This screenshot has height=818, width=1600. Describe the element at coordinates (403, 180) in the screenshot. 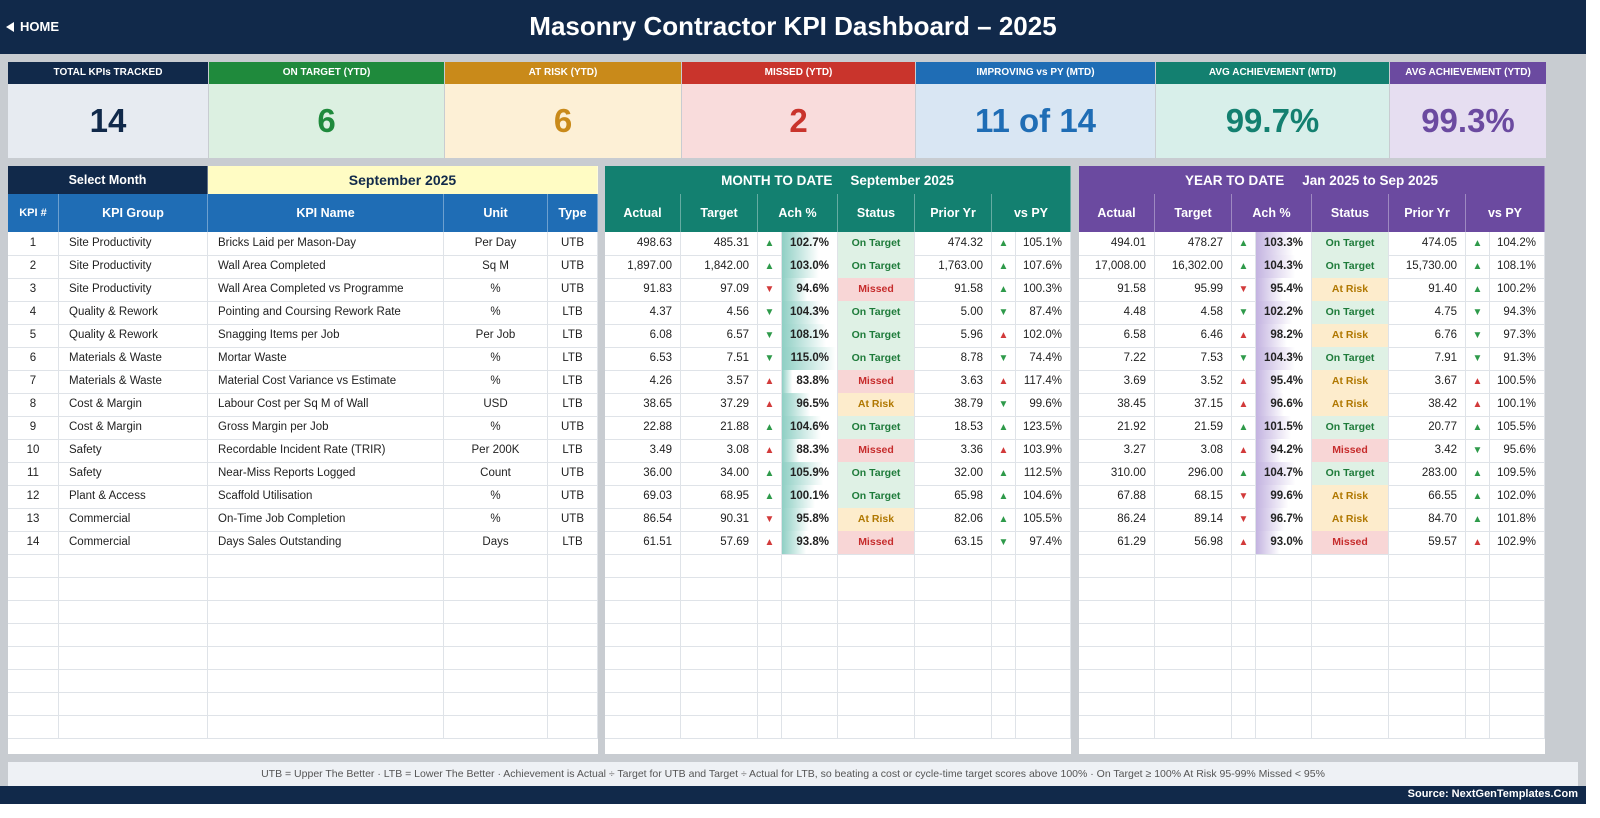

I see `month-select: September 2025` at that location.